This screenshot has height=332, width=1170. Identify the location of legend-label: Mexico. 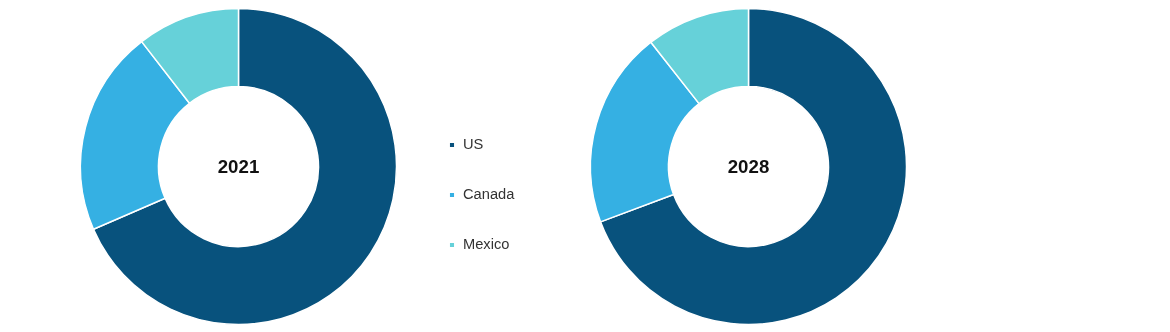
(486, 244).